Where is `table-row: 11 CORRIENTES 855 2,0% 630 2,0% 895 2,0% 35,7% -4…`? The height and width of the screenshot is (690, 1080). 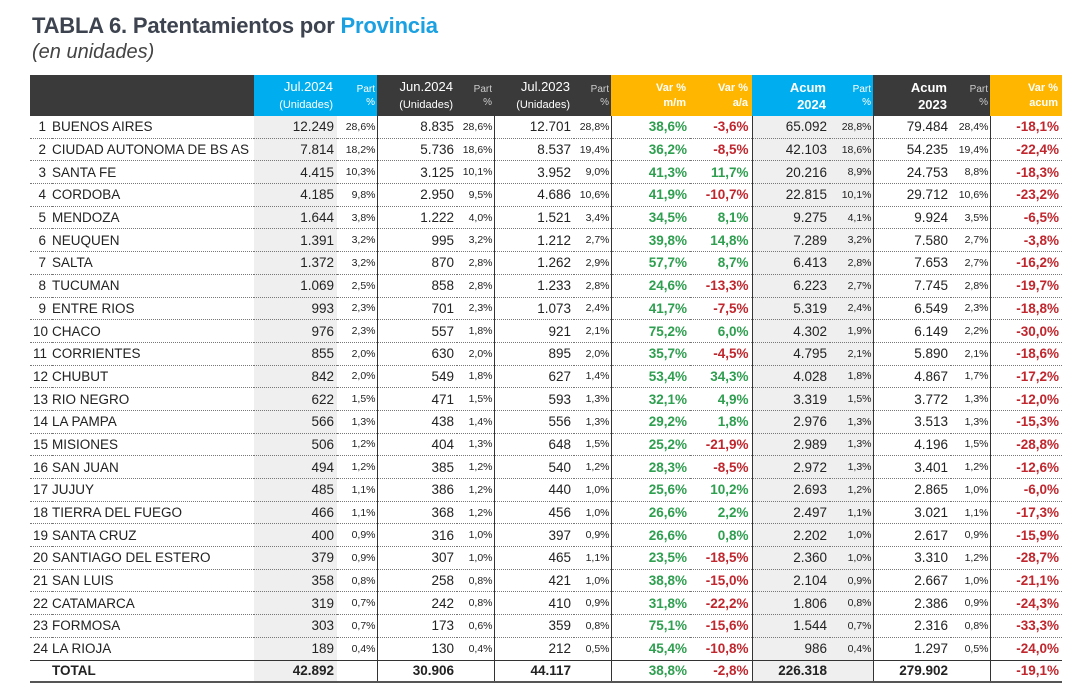
table-row: 11 CORRIENTES 855 2,0% 630 2,0% 895 2,0% 35,7% -4… is located at coordinates (546, 354).